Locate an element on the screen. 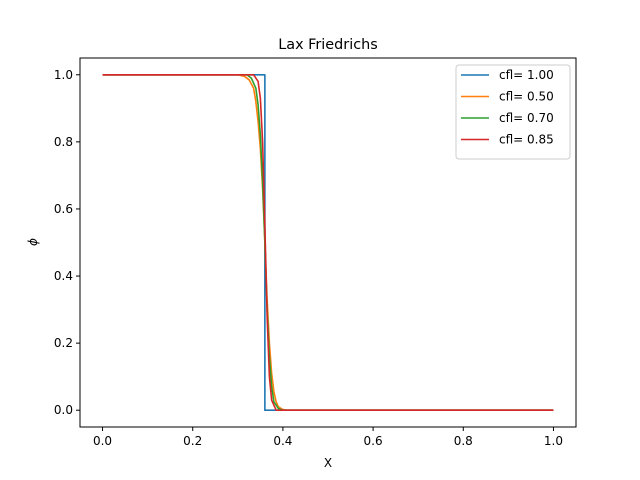  x-tick-label: 0.2 is located at coordinates (192, 441).